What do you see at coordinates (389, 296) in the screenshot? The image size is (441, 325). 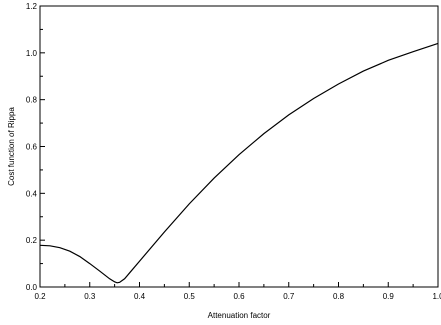 I see `x-tick-label: 0.9` at bounding box center [389, 296].